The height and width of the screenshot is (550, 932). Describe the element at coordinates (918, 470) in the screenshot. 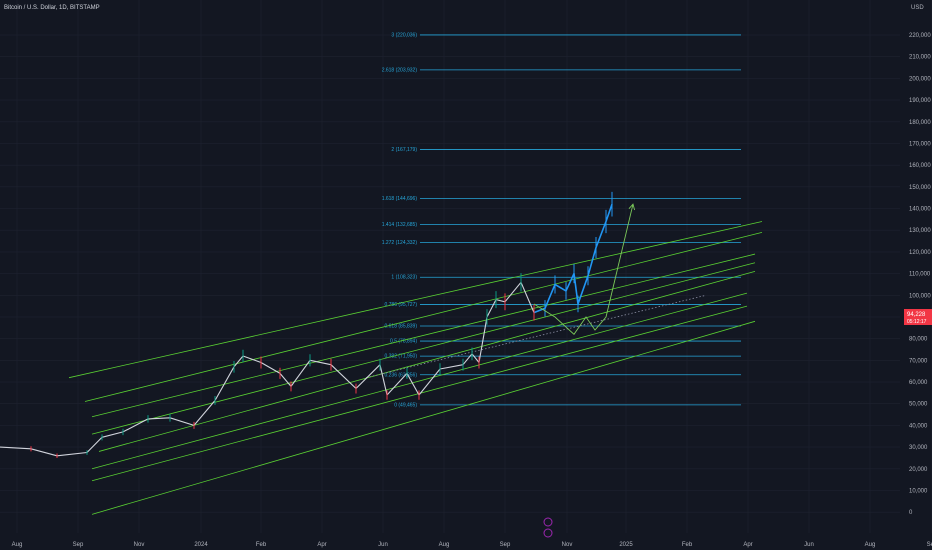

I see `price-tick-label: 20,000` at that location.